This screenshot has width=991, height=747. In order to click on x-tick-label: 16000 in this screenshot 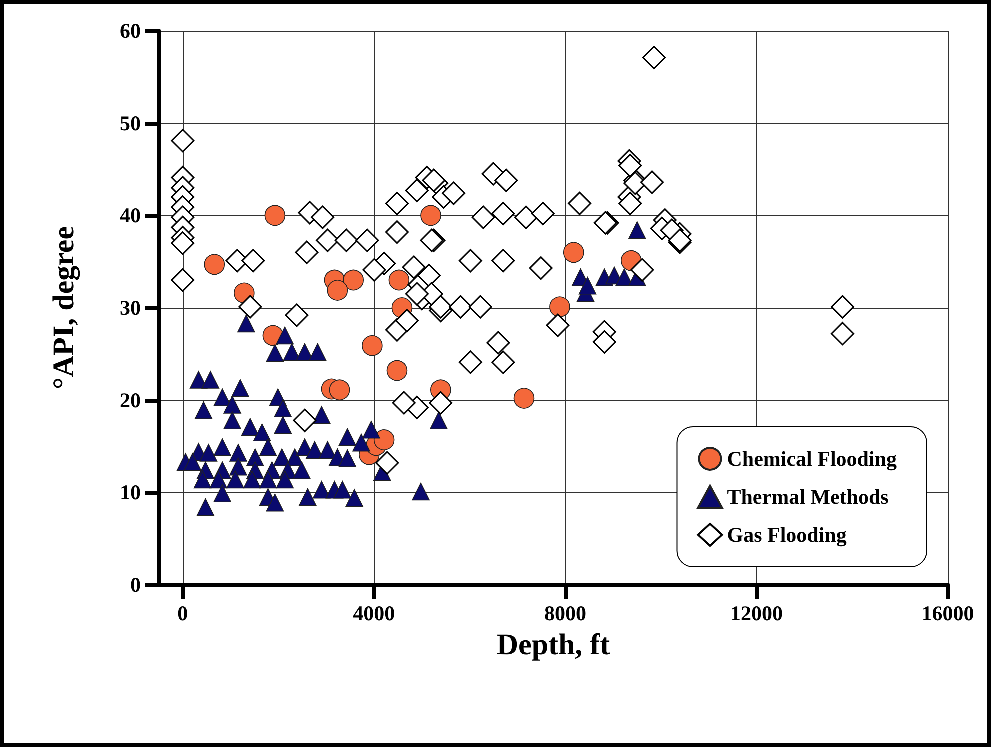, I will do `click(948, 614)`.